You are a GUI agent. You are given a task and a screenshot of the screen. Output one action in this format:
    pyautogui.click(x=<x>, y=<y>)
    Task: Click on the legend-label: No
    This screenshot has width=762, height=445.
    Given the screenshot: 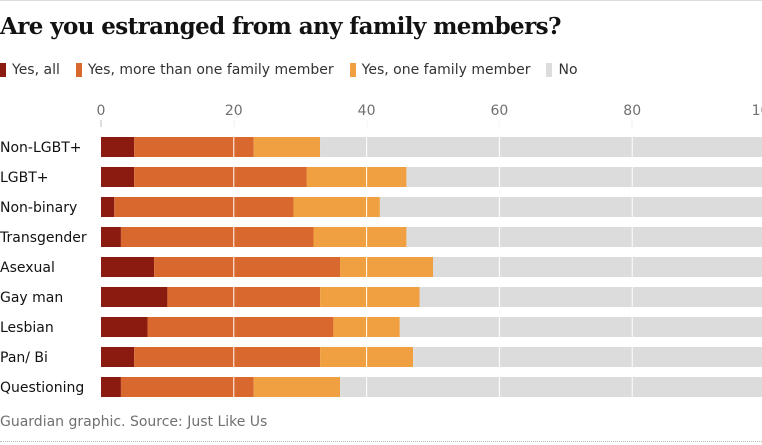 What is the action you would take?
    pyautogui.click(x=568, y=70)
    